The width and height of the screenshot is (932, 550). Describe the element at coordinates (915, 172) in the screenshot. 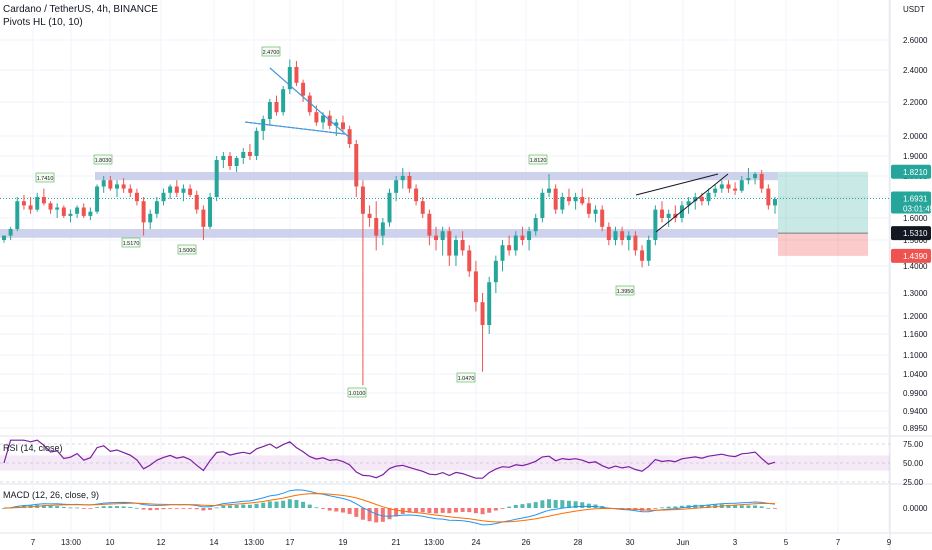

I see `target-price-tag-text: 1.8210` at that location.